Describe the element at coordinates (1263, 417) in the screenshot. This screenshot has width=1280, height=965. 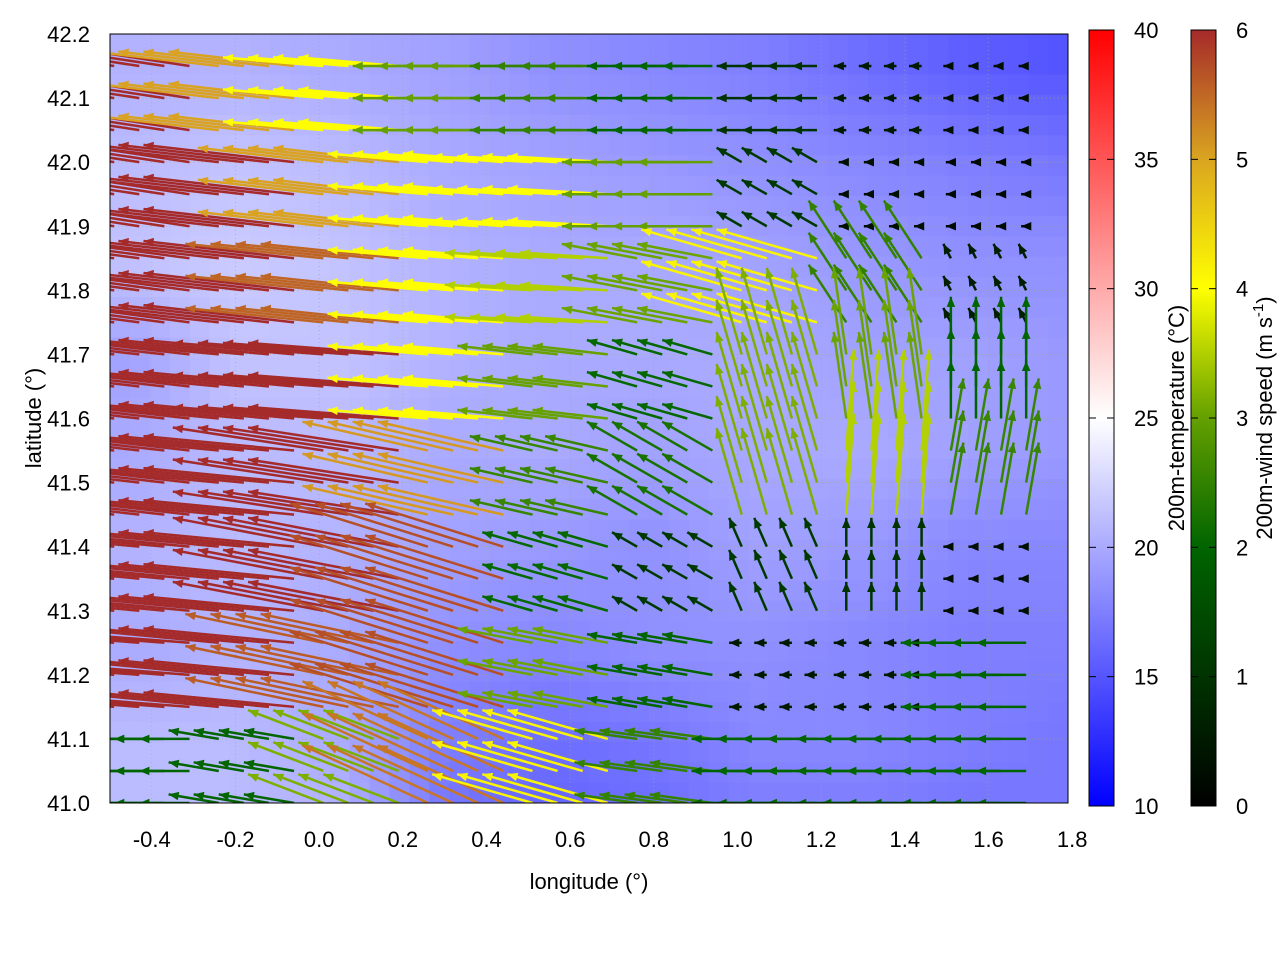
I see `wind-colorbar-label: 200m-wind speed (m s-1)` at that location.